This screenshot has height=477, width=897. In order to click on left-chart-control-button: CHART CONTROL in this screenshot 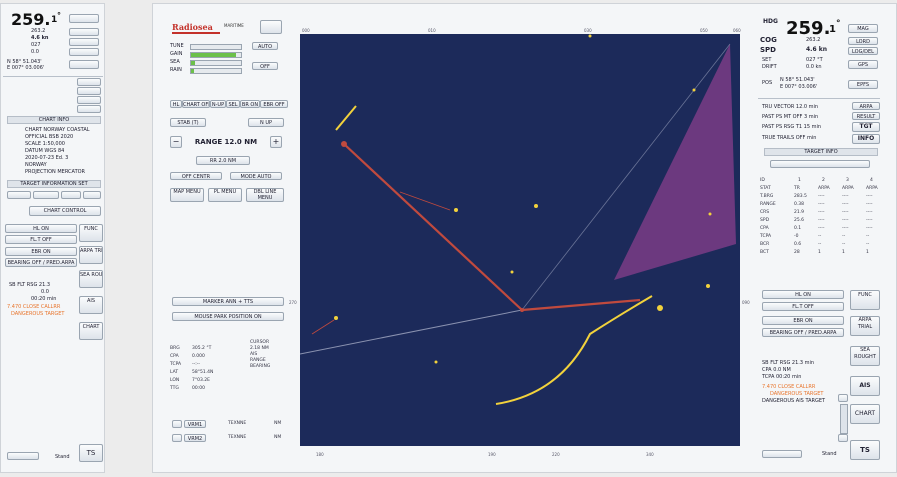, I will do `click(65, 211)`.